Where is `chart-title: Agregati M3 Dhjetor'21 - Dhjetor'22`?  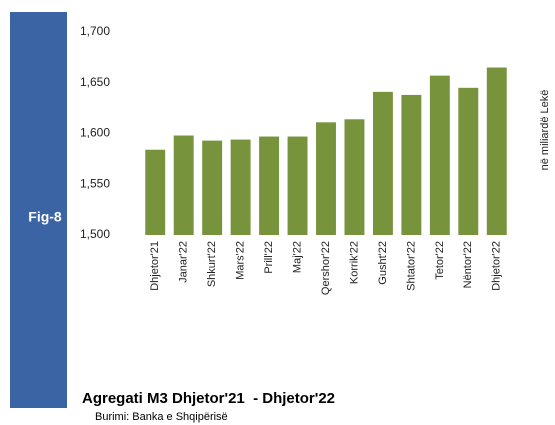
chart-title: Agregati M3 Dhjetor'21 - Dhjetor'22 is located at coordinates (208, 398).